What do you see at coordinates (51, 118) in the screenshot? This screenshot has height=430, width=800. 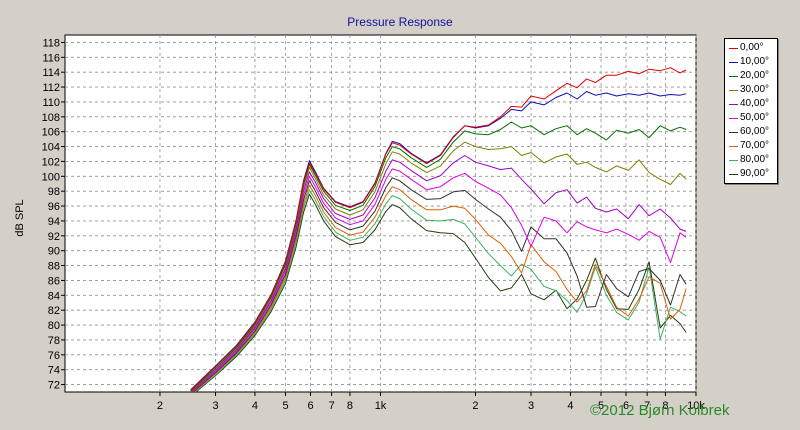 I see `y-tick-label: 108` at bounding box center [51, 118].